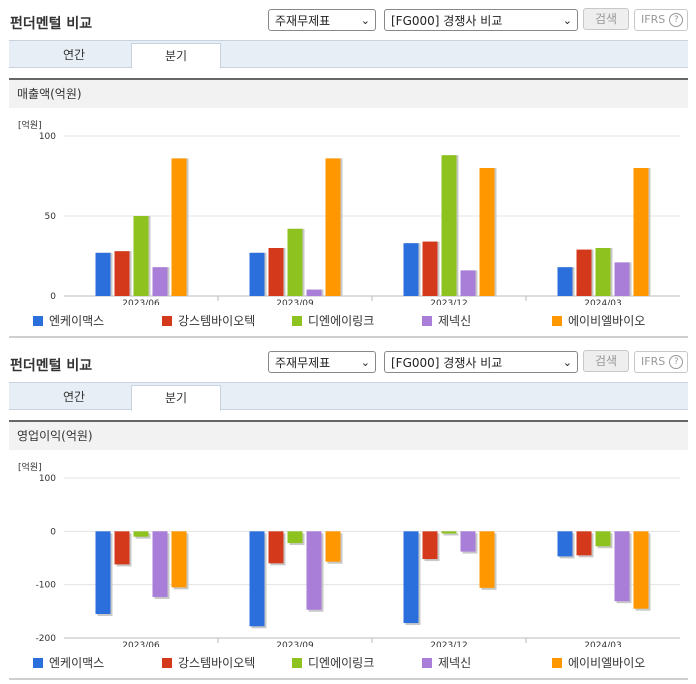 This screenshot has height=684, width=696. I want to click on competitor-group-value: [FG000] 경쟁사 비교, so click(447, 363).